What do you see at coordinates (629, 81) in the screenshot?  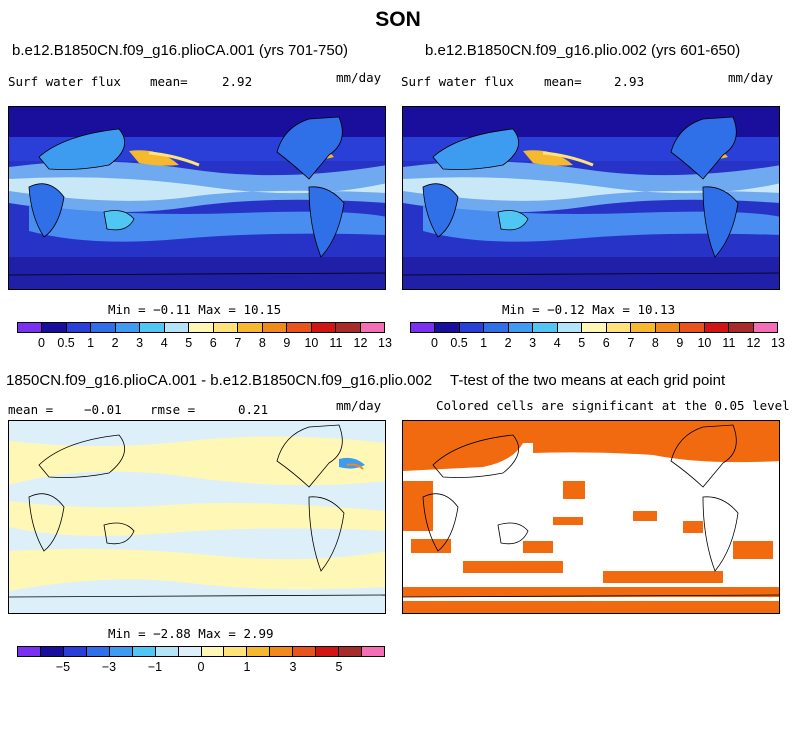 I see `panel2-mean-value: 2.93` at bounding box center [629, 81].